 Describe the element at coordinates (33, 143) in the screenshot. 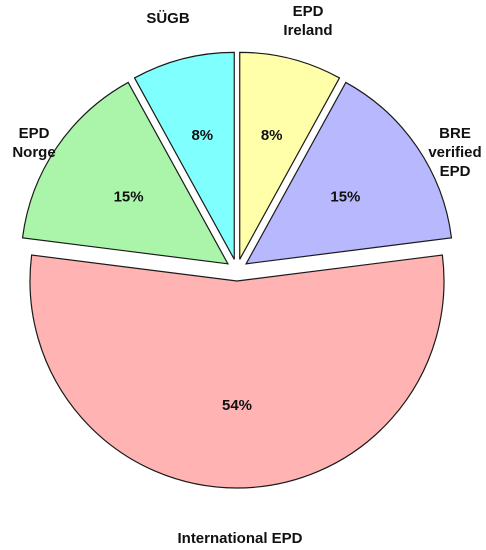

I see `slice-category-label: EPD Norge` at that location.